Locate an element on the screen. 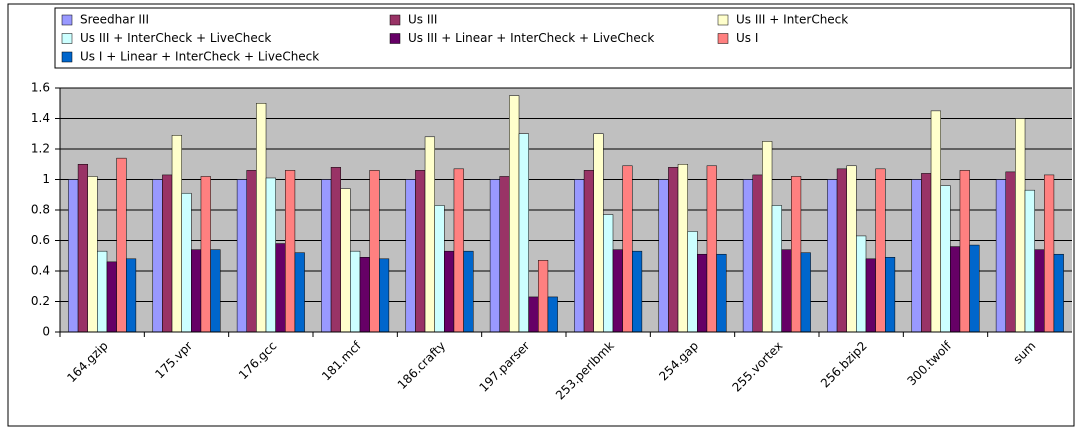 This screenshot has height=434, width=1082. y-tick-label: 0.2 is located at coordinates (40, 301).